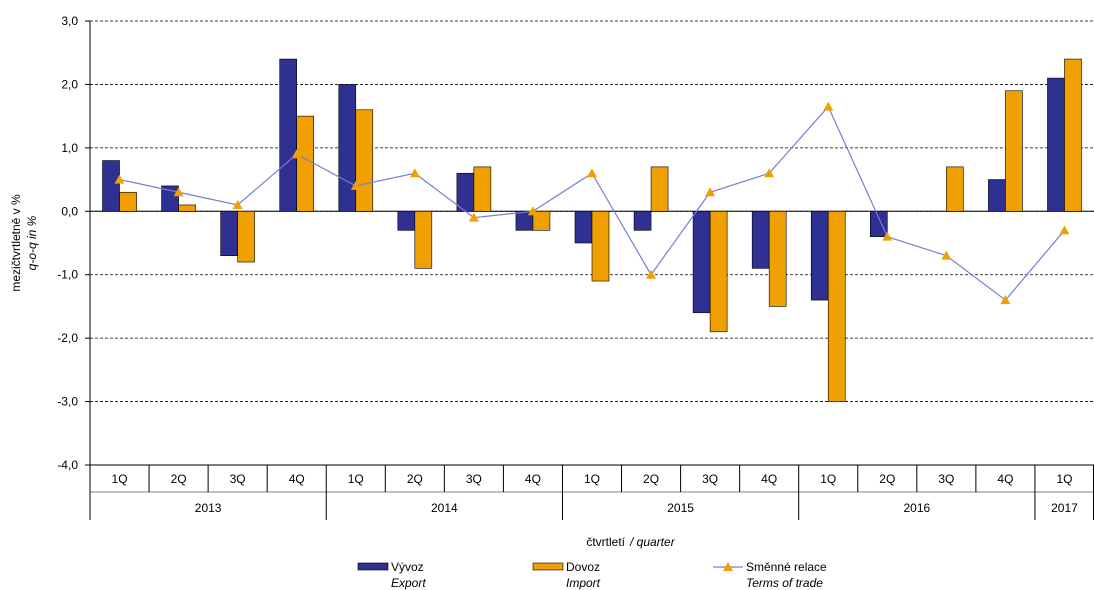 This screenshot has width=1094, height=590. Describe the element at coordinates (652, 542) in the screenshot. I see `x-axis-label-en: / quarter` at that location.